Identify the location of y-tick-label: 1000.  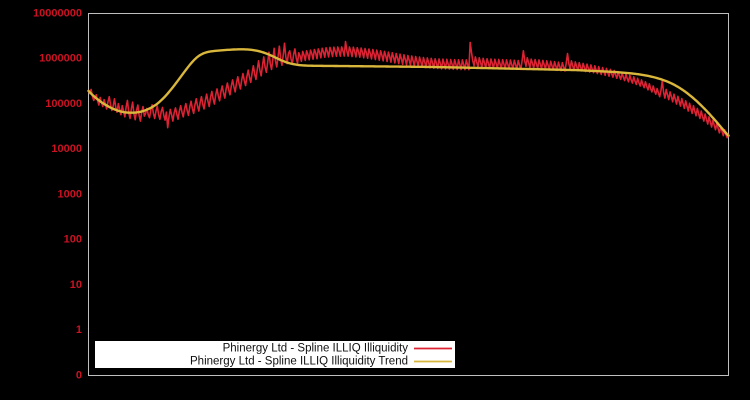
(70, 194).